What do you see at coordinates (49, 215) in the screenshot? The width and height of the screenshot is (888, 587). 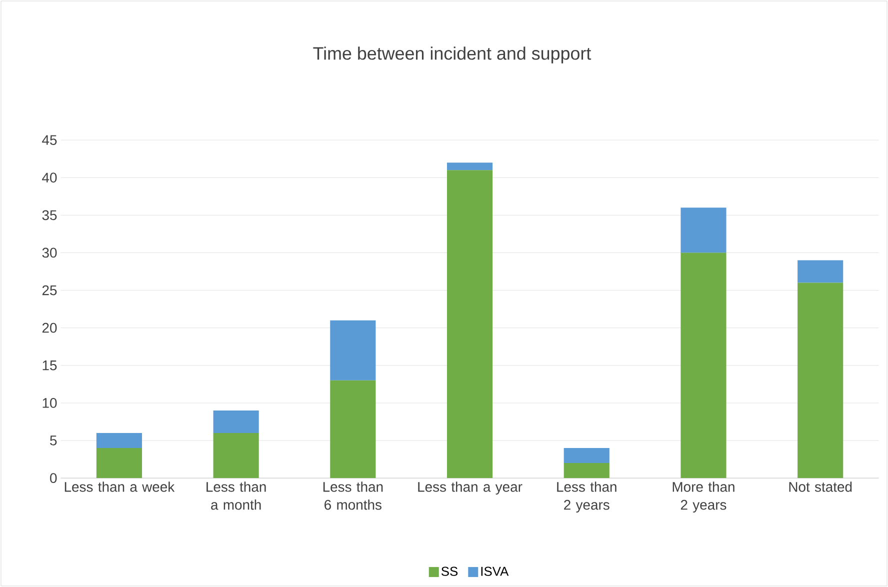 I see `y-tick-label: 35` at bounding box center [49, 215].